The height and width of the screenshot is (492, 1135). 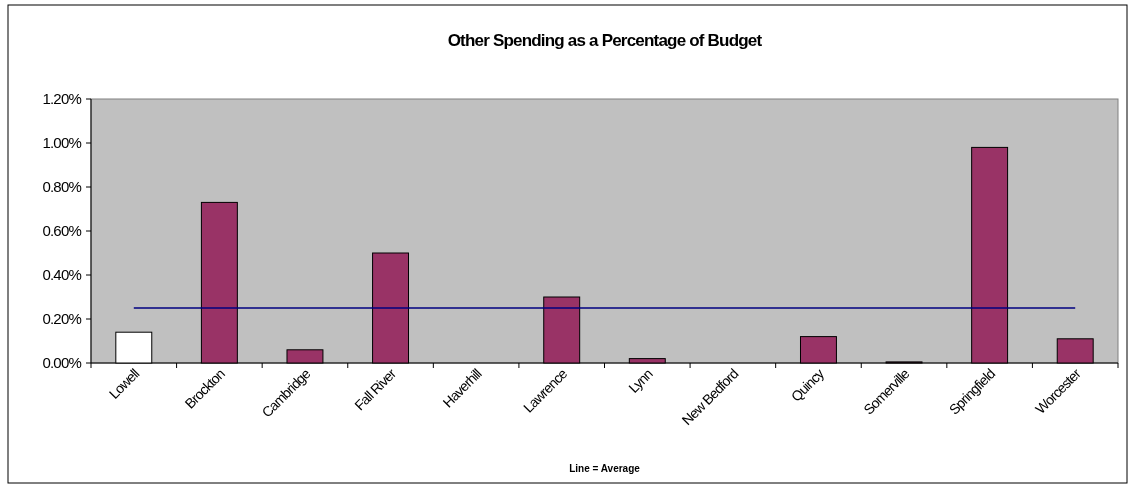 I want to click on y-tick-label: 0.40%, so click(x=62, y=275).